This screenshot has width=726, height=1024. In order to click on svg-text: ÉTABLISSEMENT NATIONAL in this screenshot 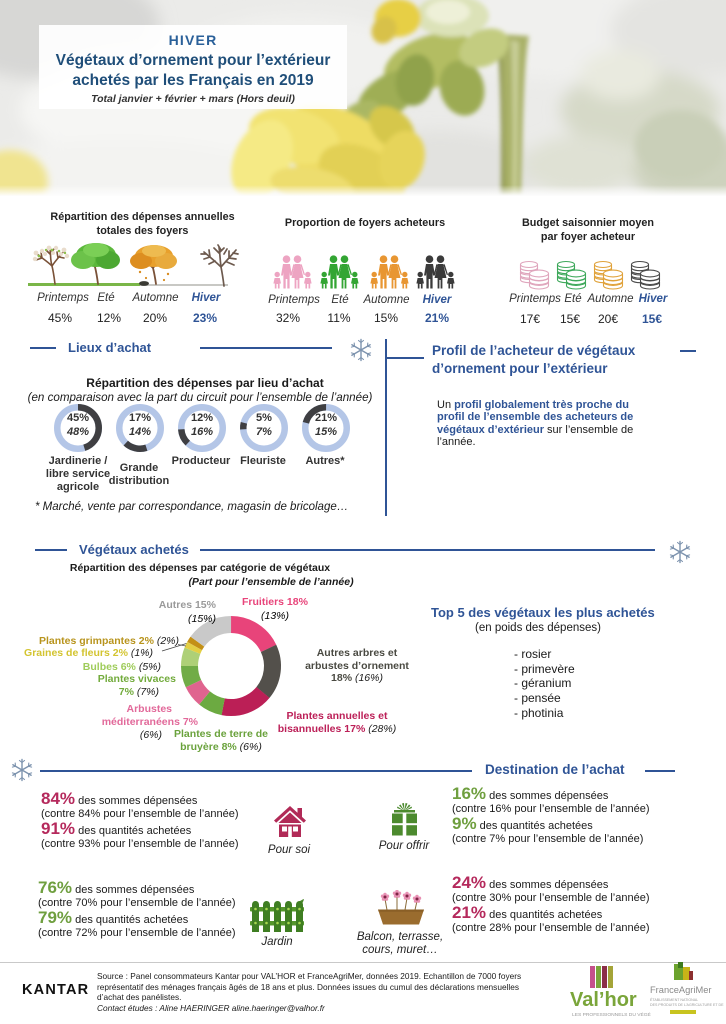, I will do `click(674, 999)`.